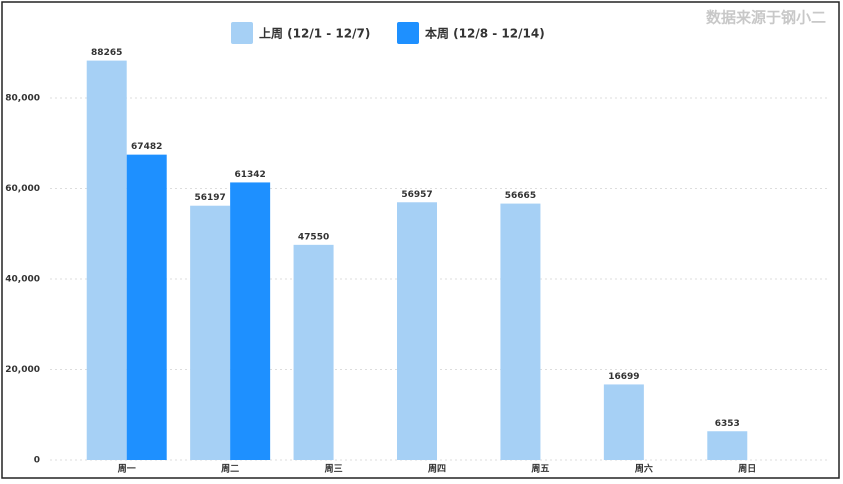  I want to click on x-tick-label: 周日, so click(747, 469).